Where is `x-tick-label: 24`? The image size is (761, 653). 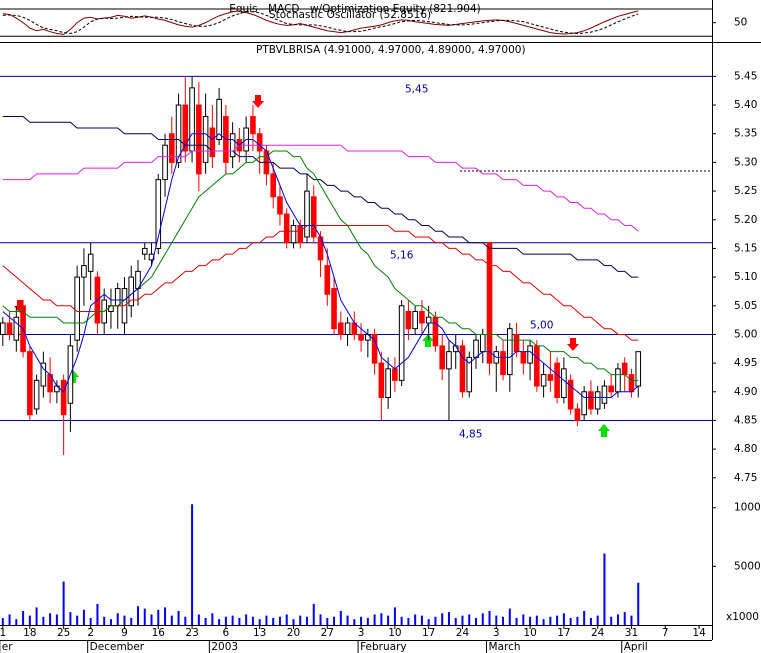
x-tick-label: 24 is located at coordinates (598, 633).